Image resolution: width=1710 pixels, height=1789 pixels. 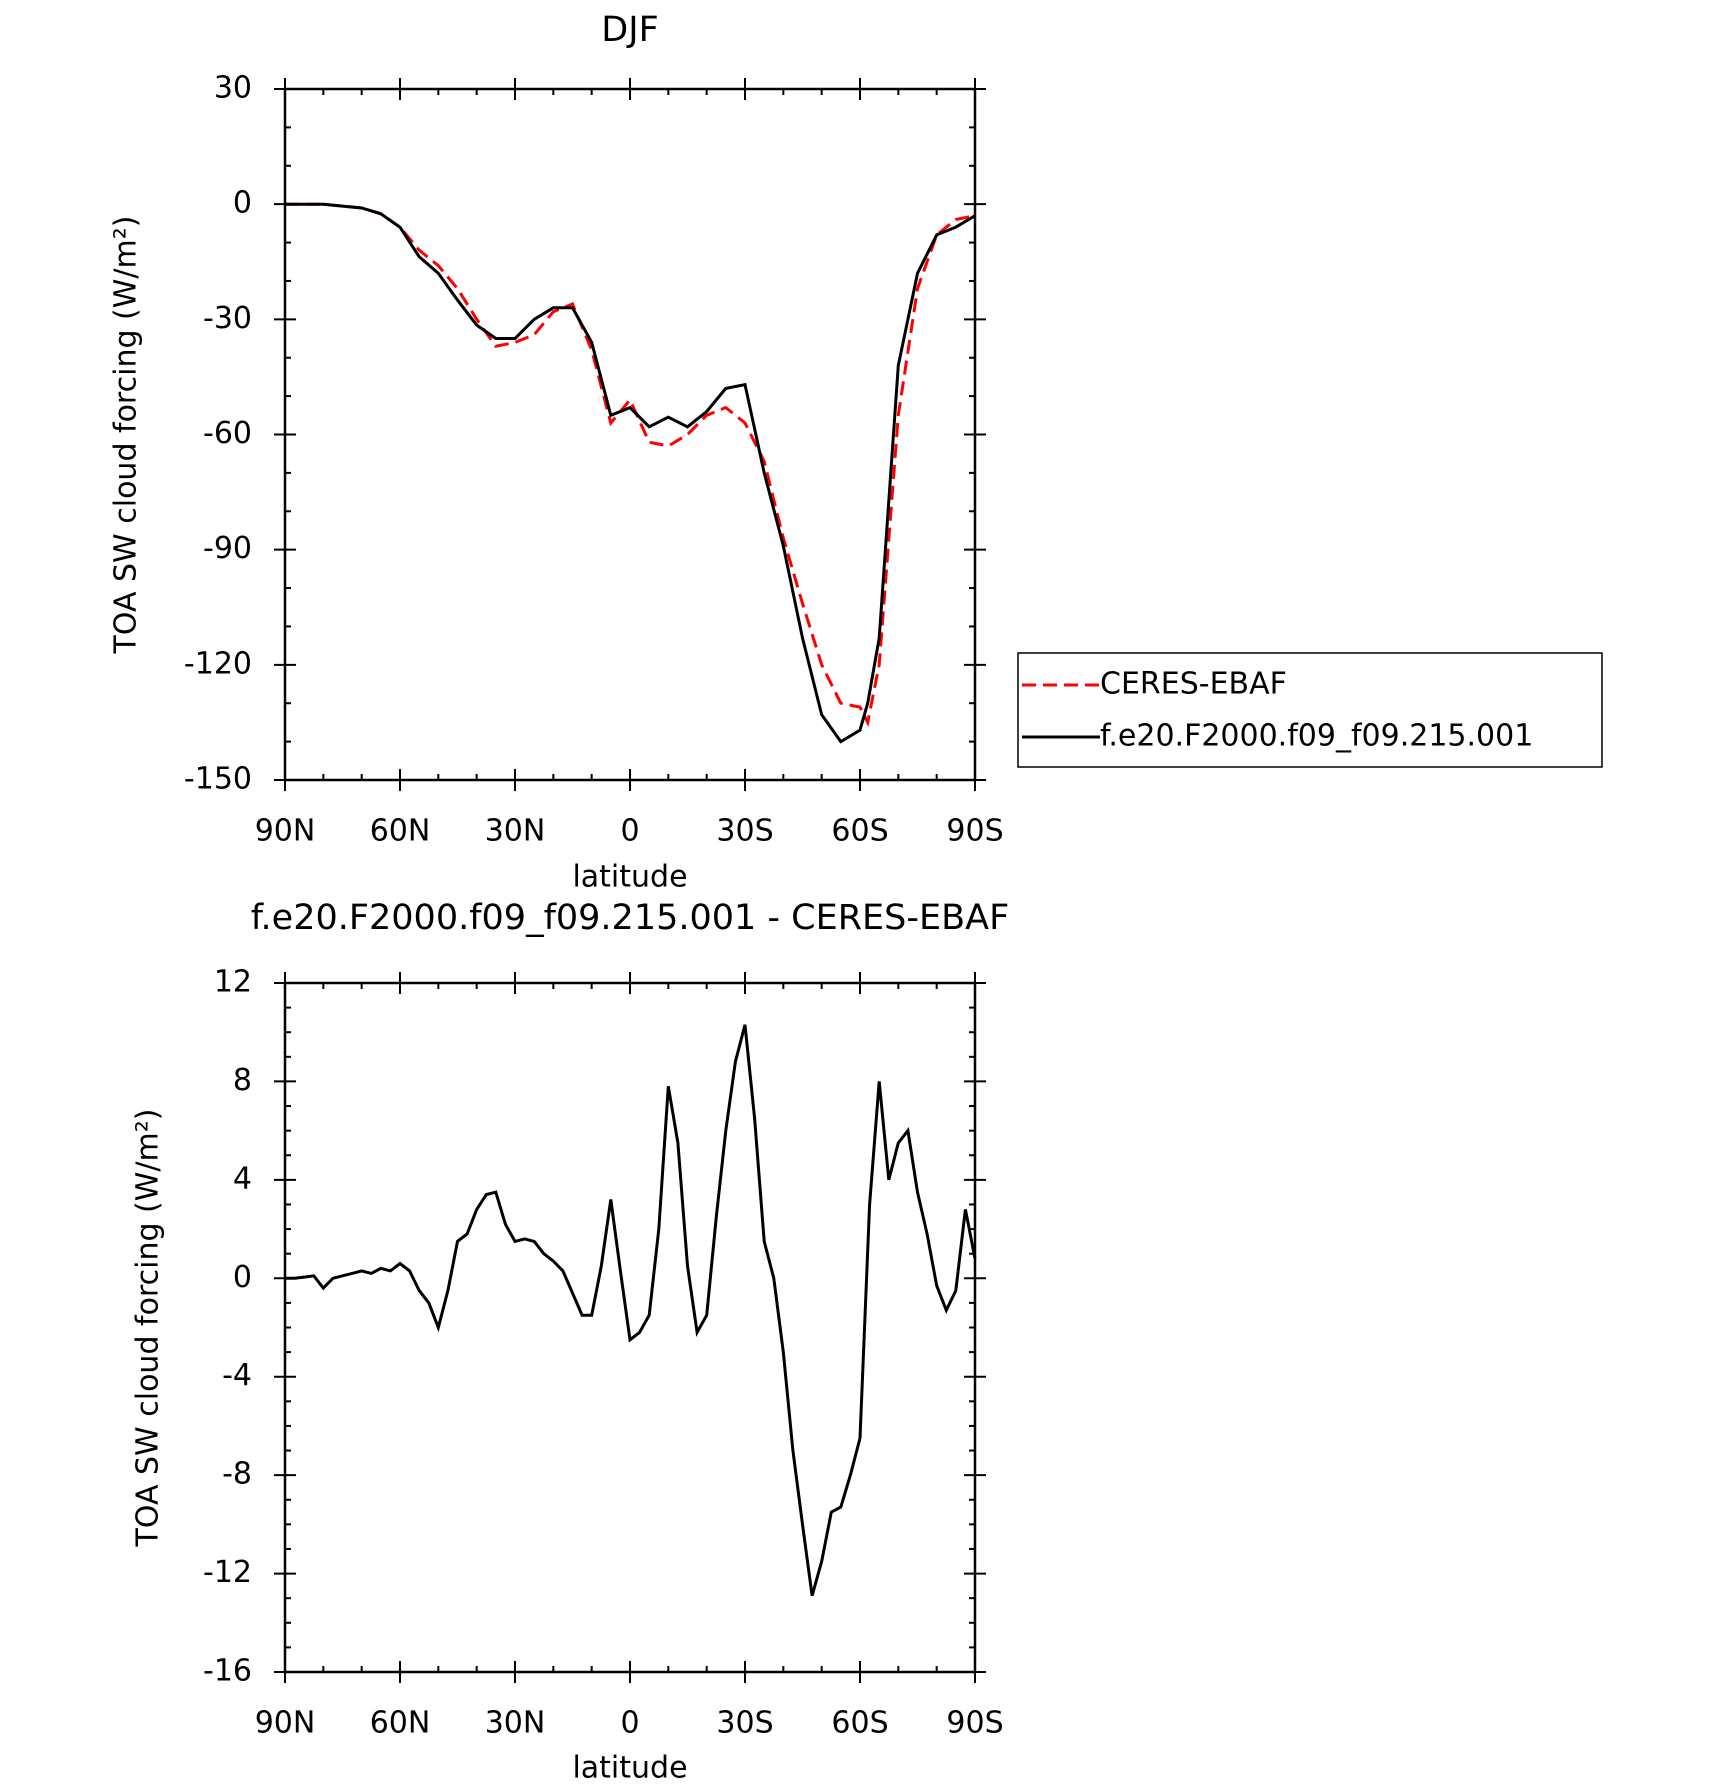 I want to click on y-tick-label: -30, so click(x=227, y=318).